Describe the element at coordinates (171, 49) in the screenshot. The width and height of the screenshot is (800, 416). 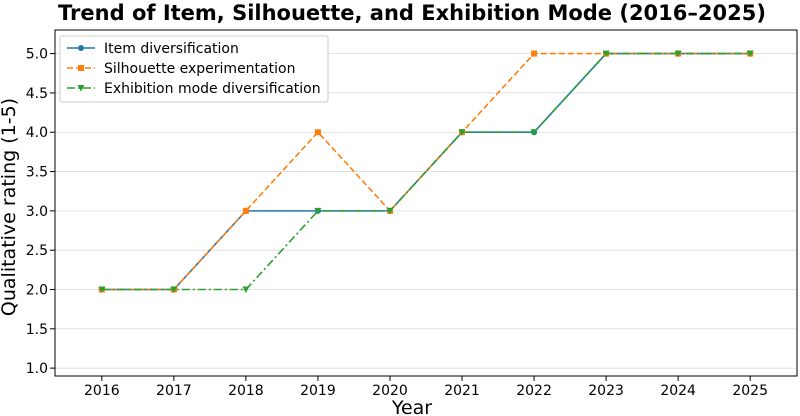
I see `legend-label: Item diversification` at that location.